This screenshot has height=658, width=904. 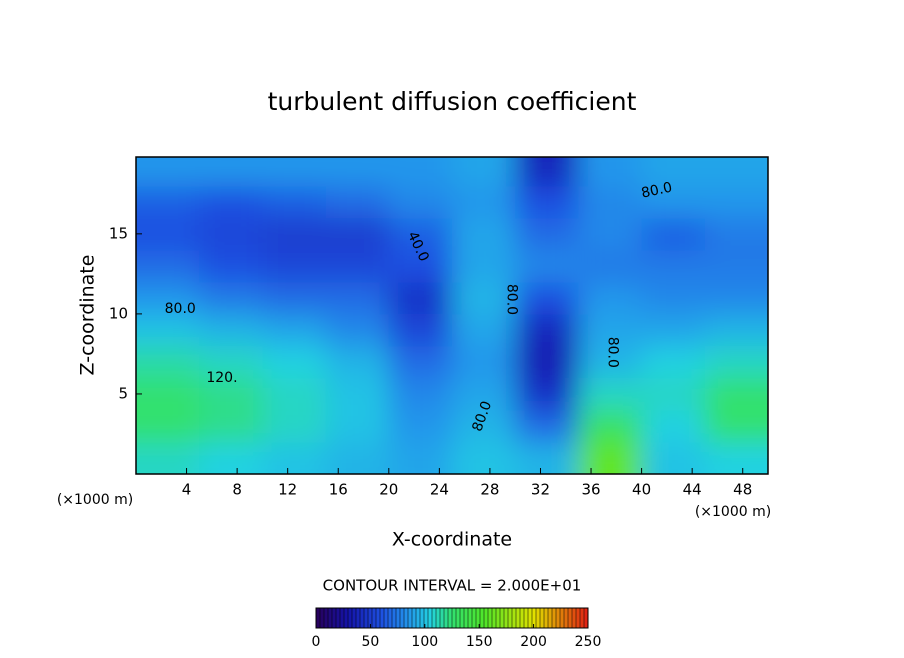 What do you see at coordinates (533, 642) in the screenshot?
I see `colorbar-tick-label: 200` at bounding box center [533, 642].